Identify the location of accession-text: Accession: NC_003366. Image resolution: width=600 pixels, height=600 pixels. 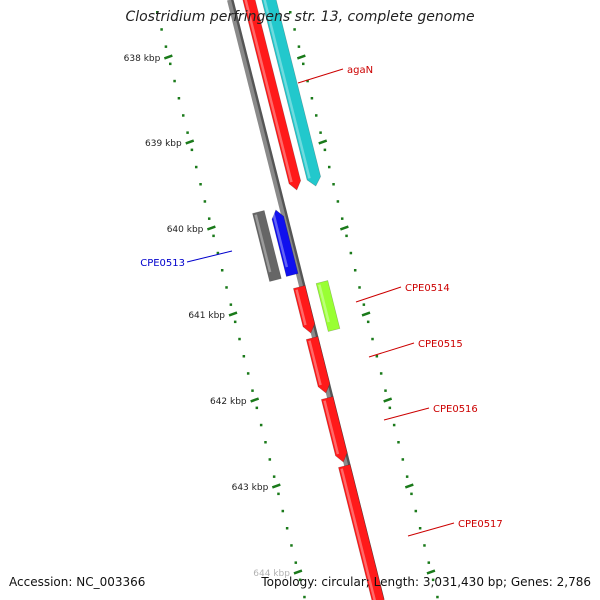
(77, 582).